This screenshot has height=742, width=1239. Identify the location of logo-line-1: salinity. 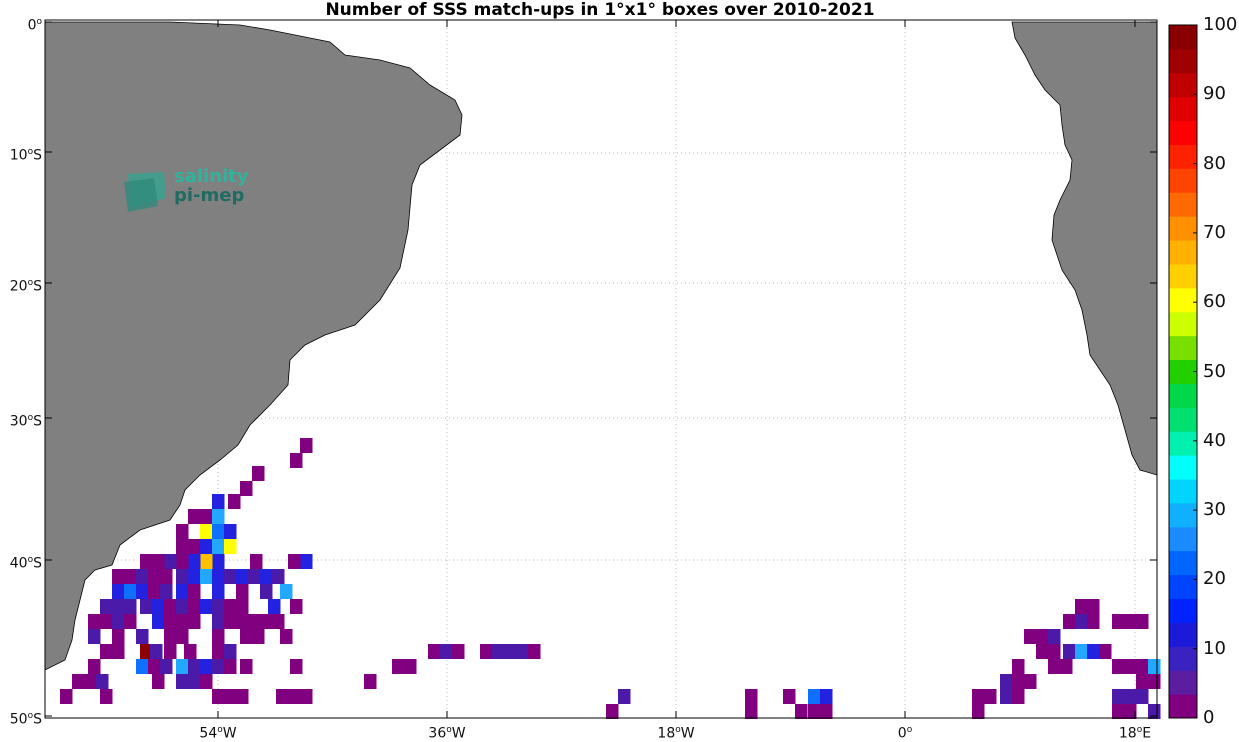
(211, 176).